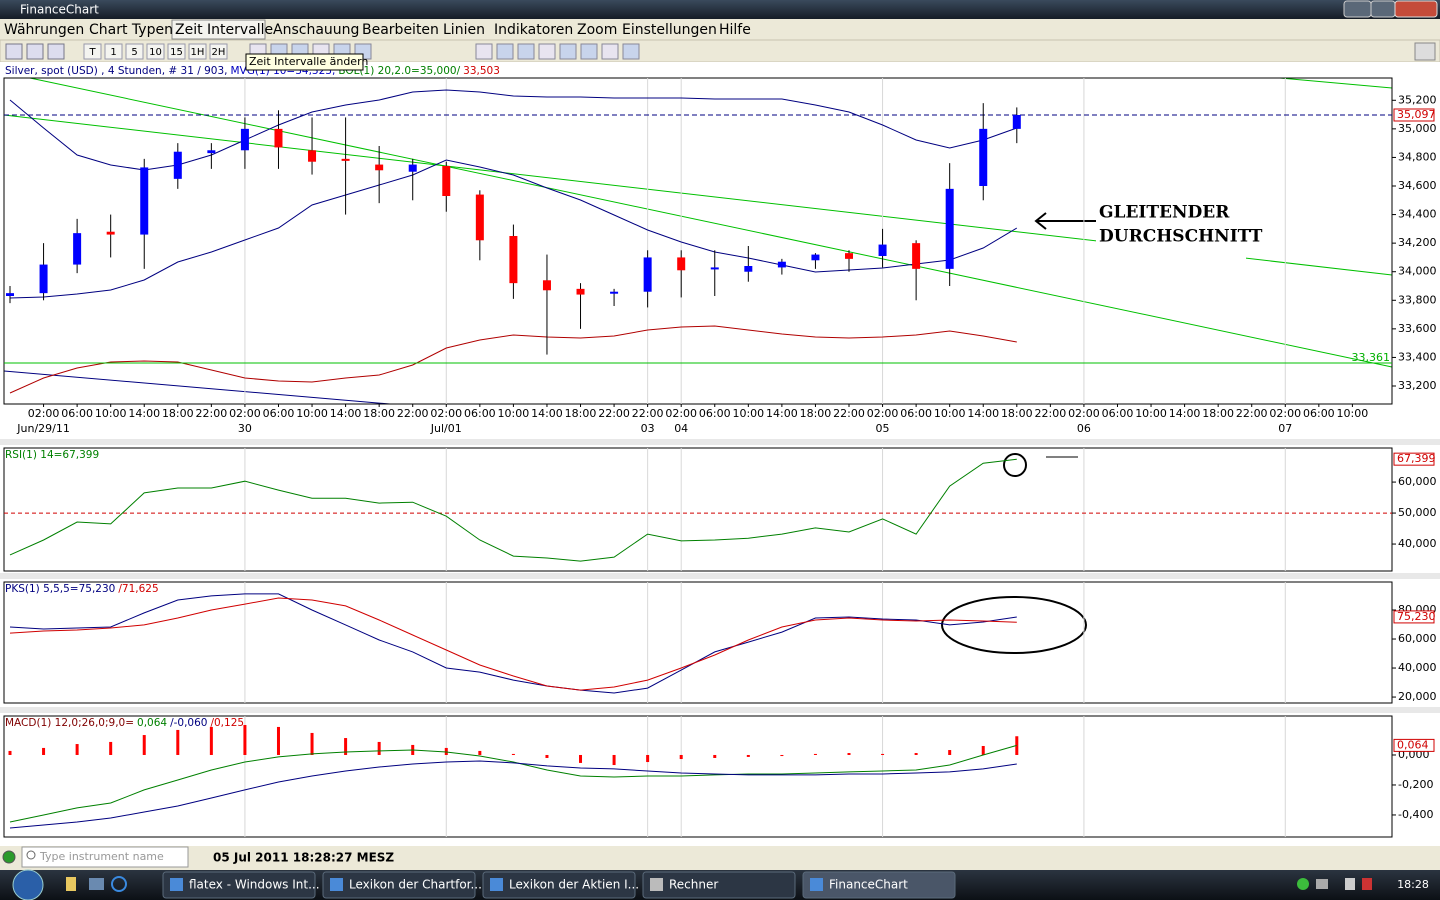 Image resolution: width=1440 pixels, height=900 pixels. I want to click on menu-item: Anschauung, so click(316, 30).